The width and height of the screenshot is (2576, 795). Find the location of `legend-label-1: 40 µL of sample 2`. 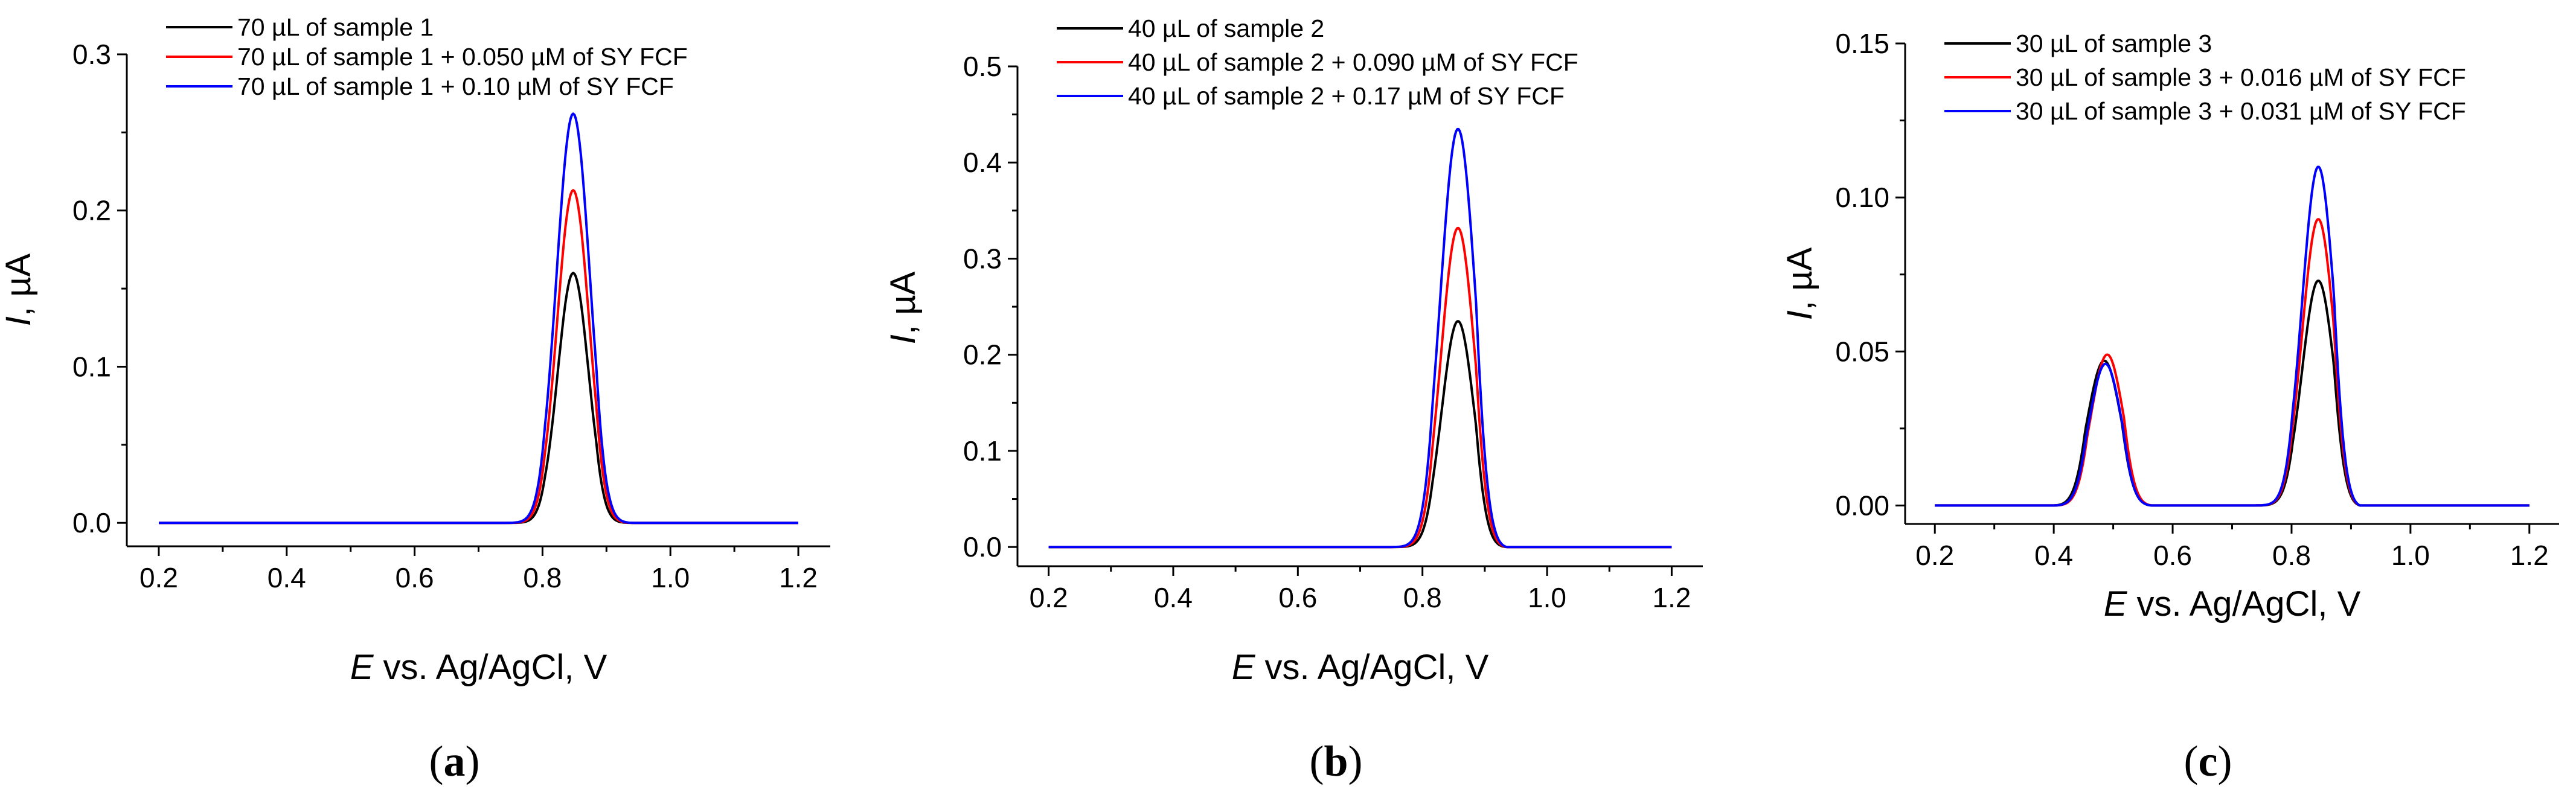

legend-label-1: 40 µL of sample 2 is located at coordinates (1226, 28).